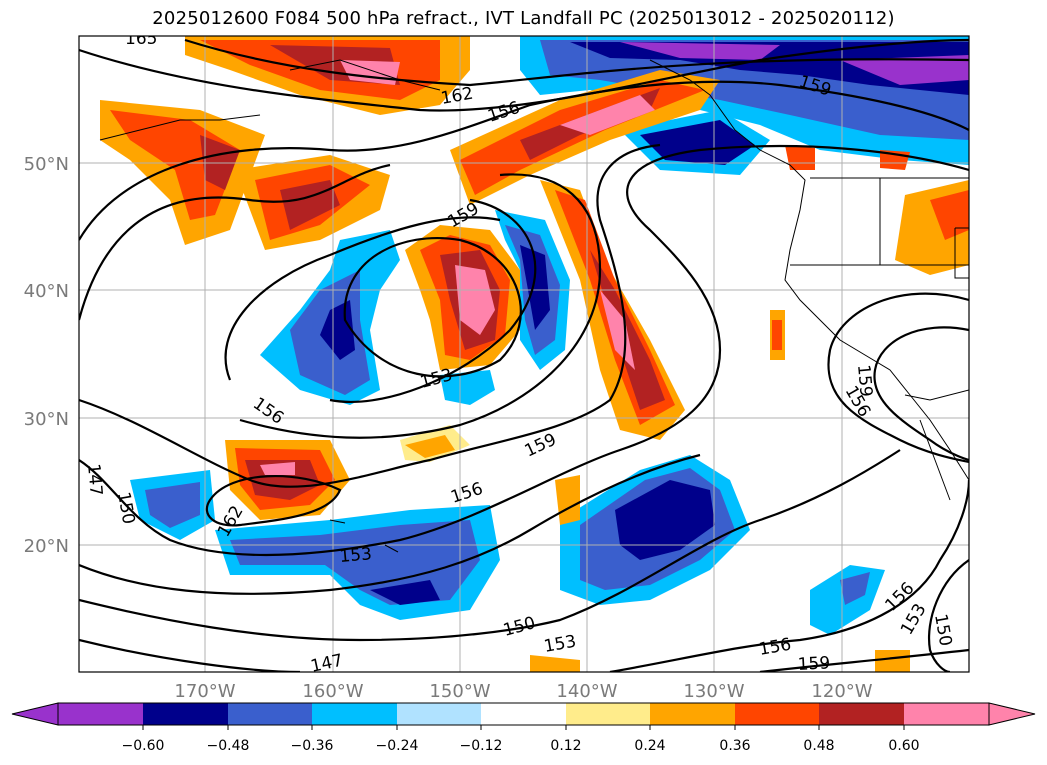 The image size is (1047, 765). Describe the element at coordinates (204, 691) in the screenshot. I see `lon-label: 170°W` at that location.